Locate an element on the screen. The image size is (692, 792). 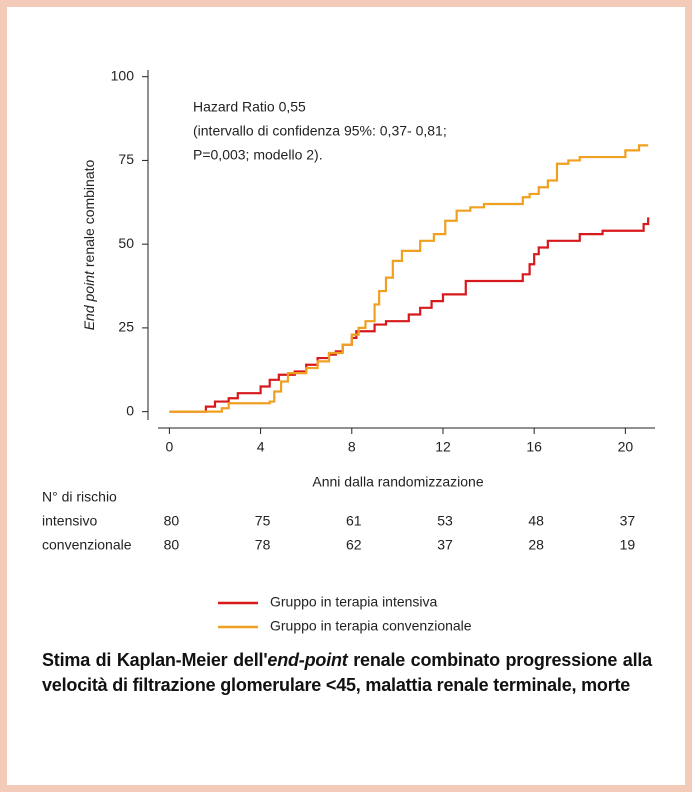
risk-value: 28 is located at coordinates (536, 545).